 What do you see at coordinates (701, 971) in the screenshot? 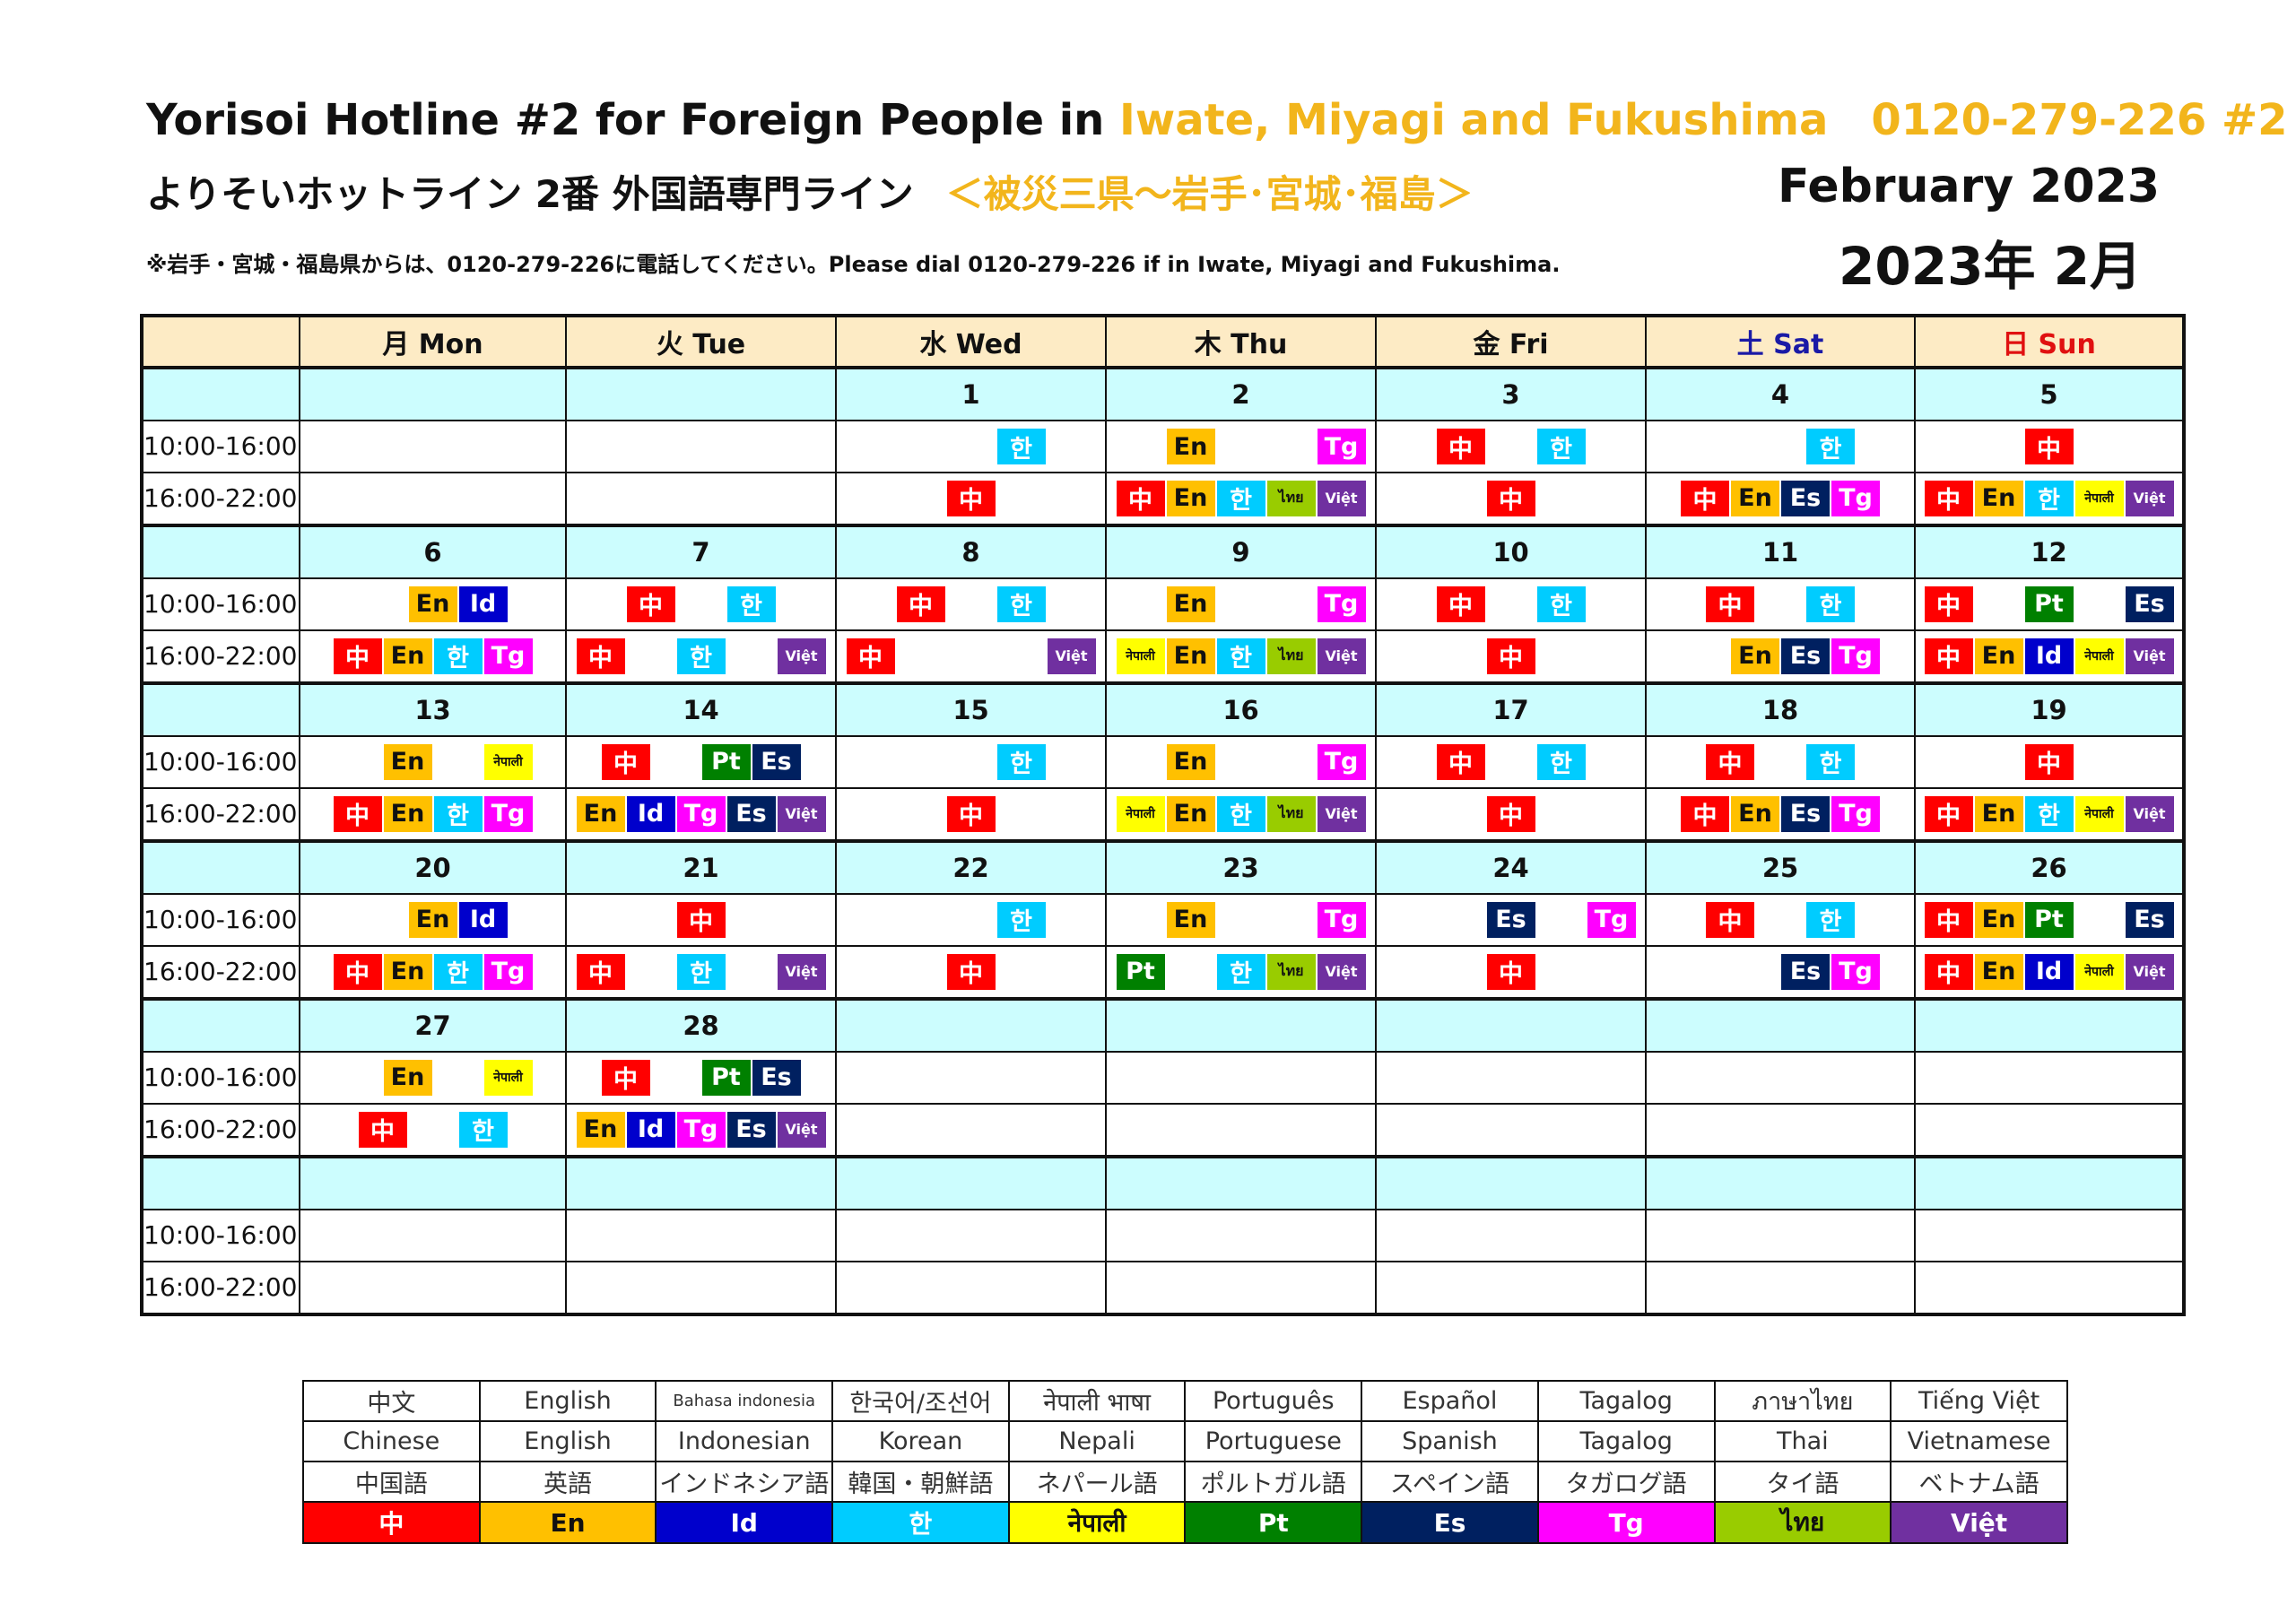
I see `language-chips: 中 한 Việt` at bounding box center [701, 971].